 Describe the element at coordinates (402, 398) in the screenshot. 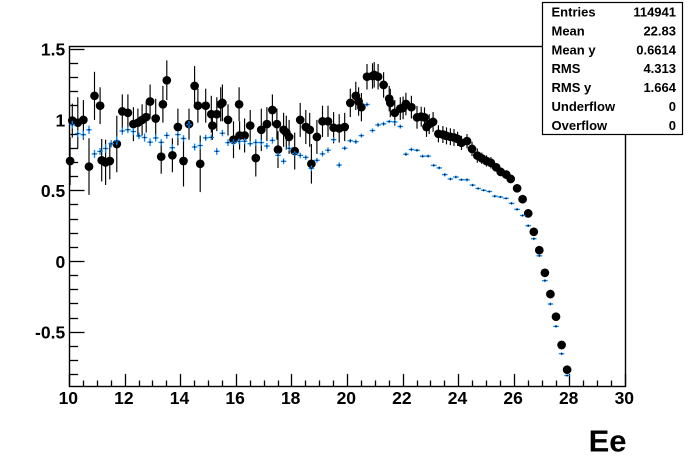

I see `svg-text: 22` at that location.